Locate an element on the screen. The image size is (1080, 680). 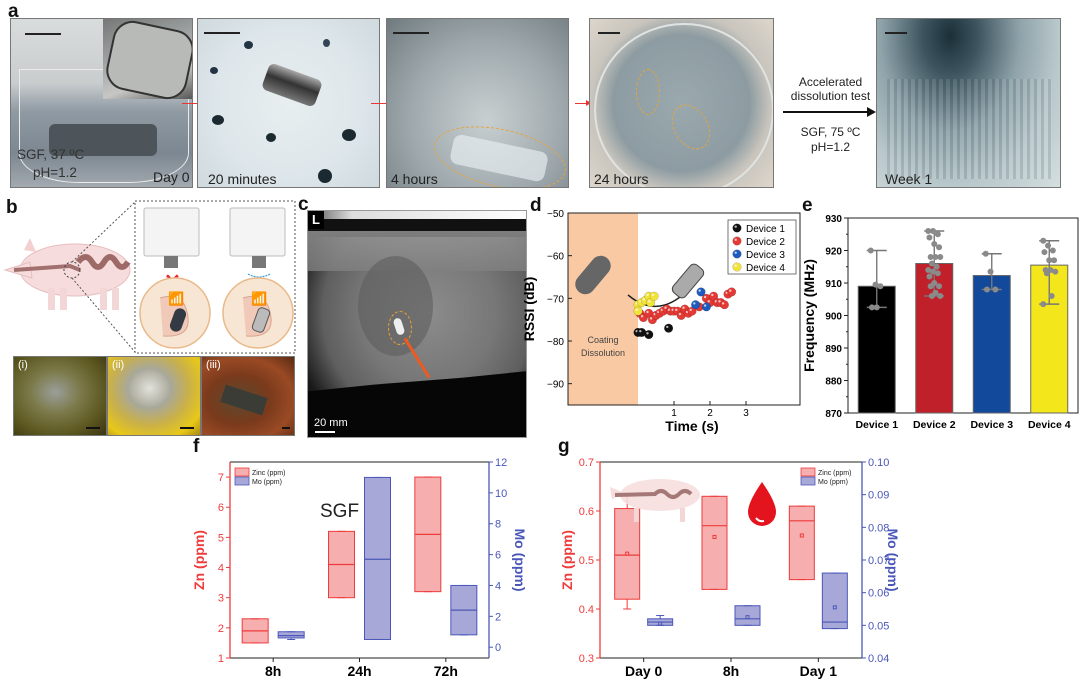
svg-text: Coating is located at coordinates (602, 340).